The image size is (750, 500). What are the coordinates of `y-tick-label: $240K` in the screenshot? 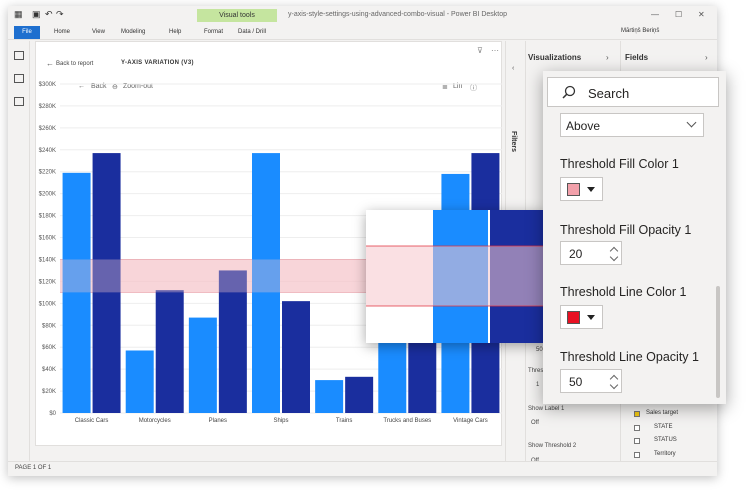 It's located at (47, 151).